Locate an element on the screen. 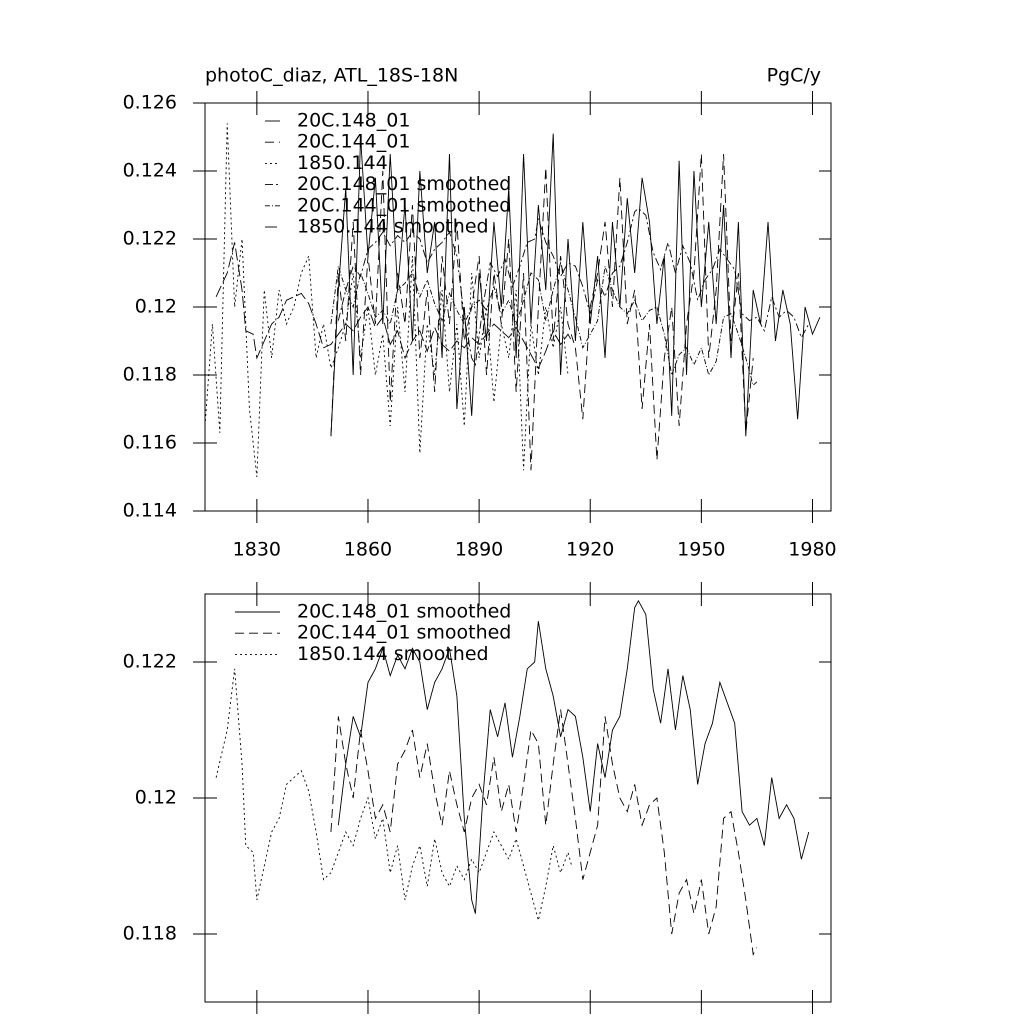 The image size is (1024, 1028). x-tick-label: 1950 is located at coordinates (701, 550).